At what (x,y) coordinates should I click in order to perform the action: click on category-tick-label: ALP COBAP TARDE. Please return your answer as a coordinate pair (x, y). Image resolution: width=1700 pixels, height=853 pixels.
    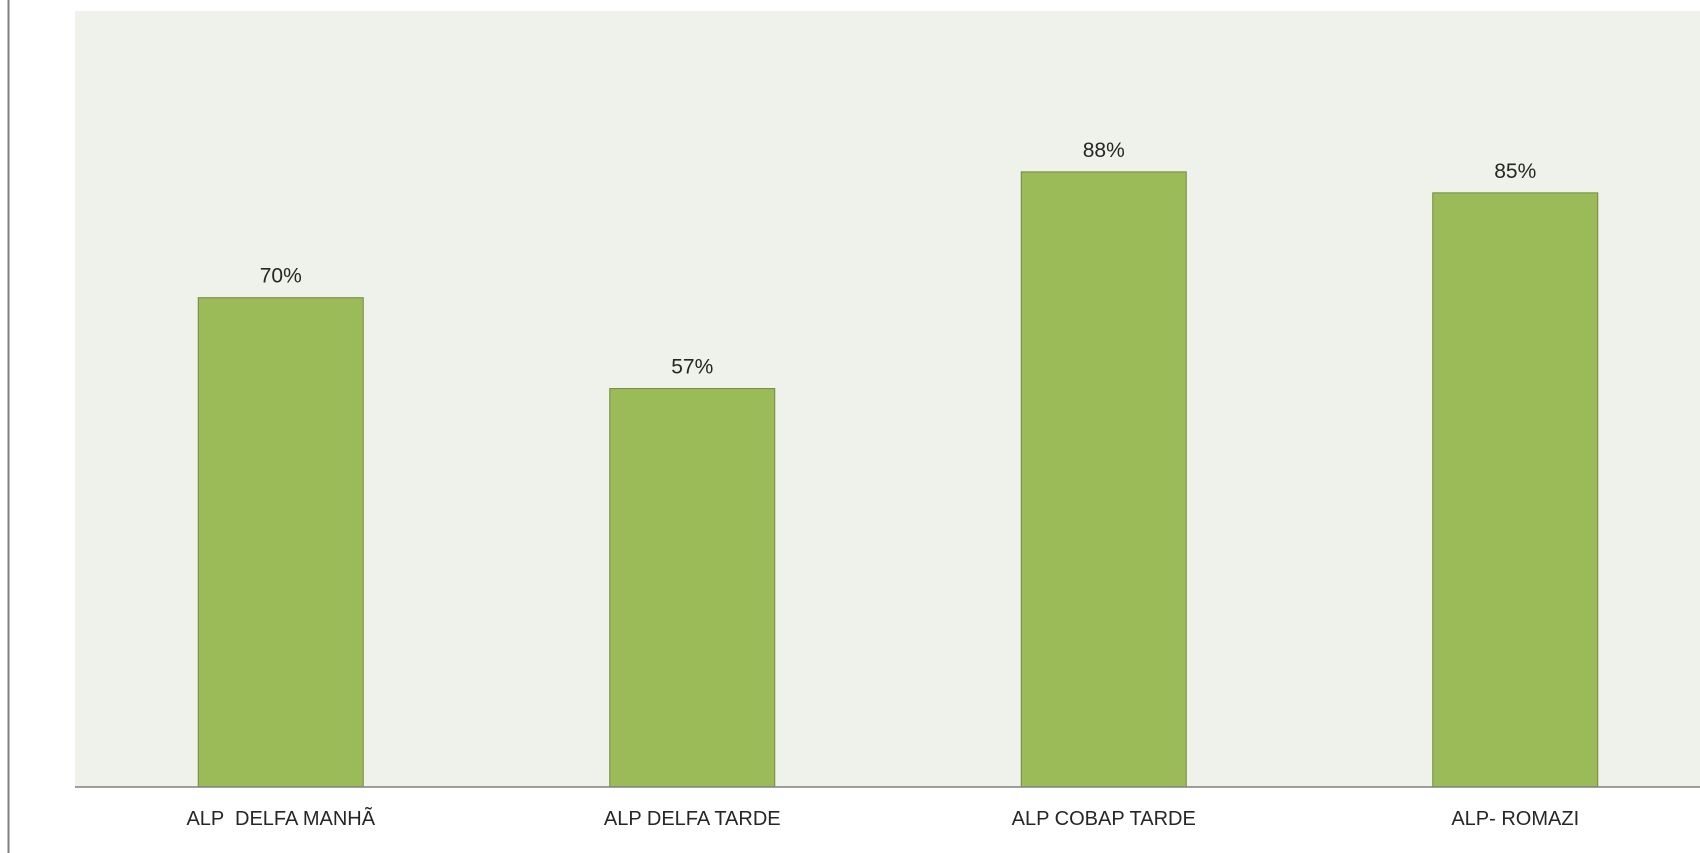
    Looking at the image, I should click on (1104, 819).